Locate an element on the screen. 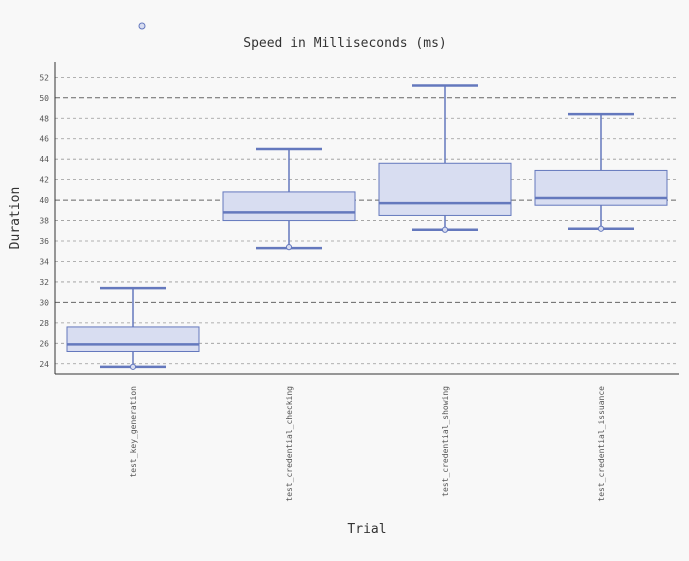 Image resolution: width=689 pixels, height=561 pixels. y-tick-label: 40 is located at coordinates (44, 200).